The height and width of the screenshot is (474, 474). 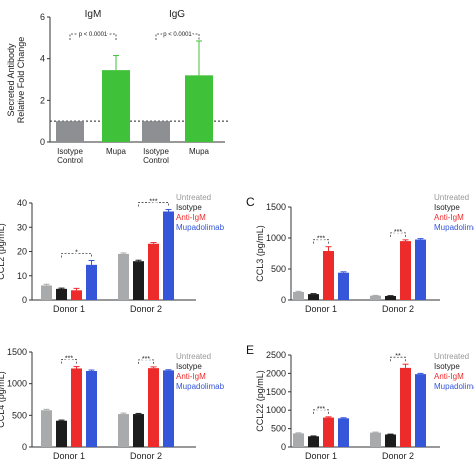 What do you see at coordinates (93, 14) in the screenshot?
I see `group-label: IgM` at bounding box center [93, 14].